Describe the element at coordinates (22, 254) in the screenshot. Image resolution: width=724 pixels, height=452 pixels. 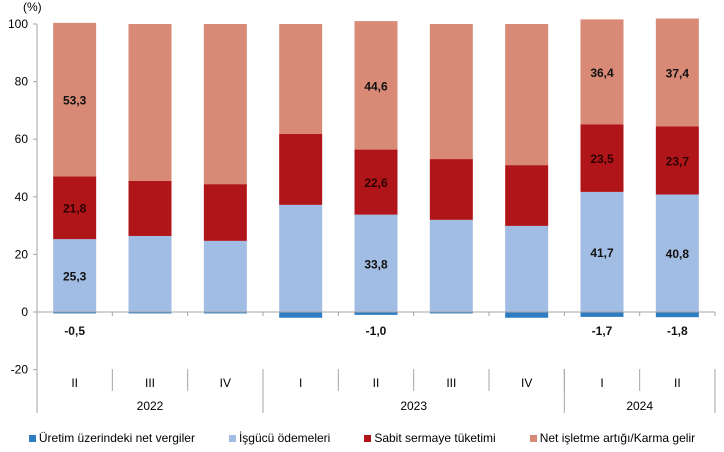
I see `y-tick-label: 20` at that location.